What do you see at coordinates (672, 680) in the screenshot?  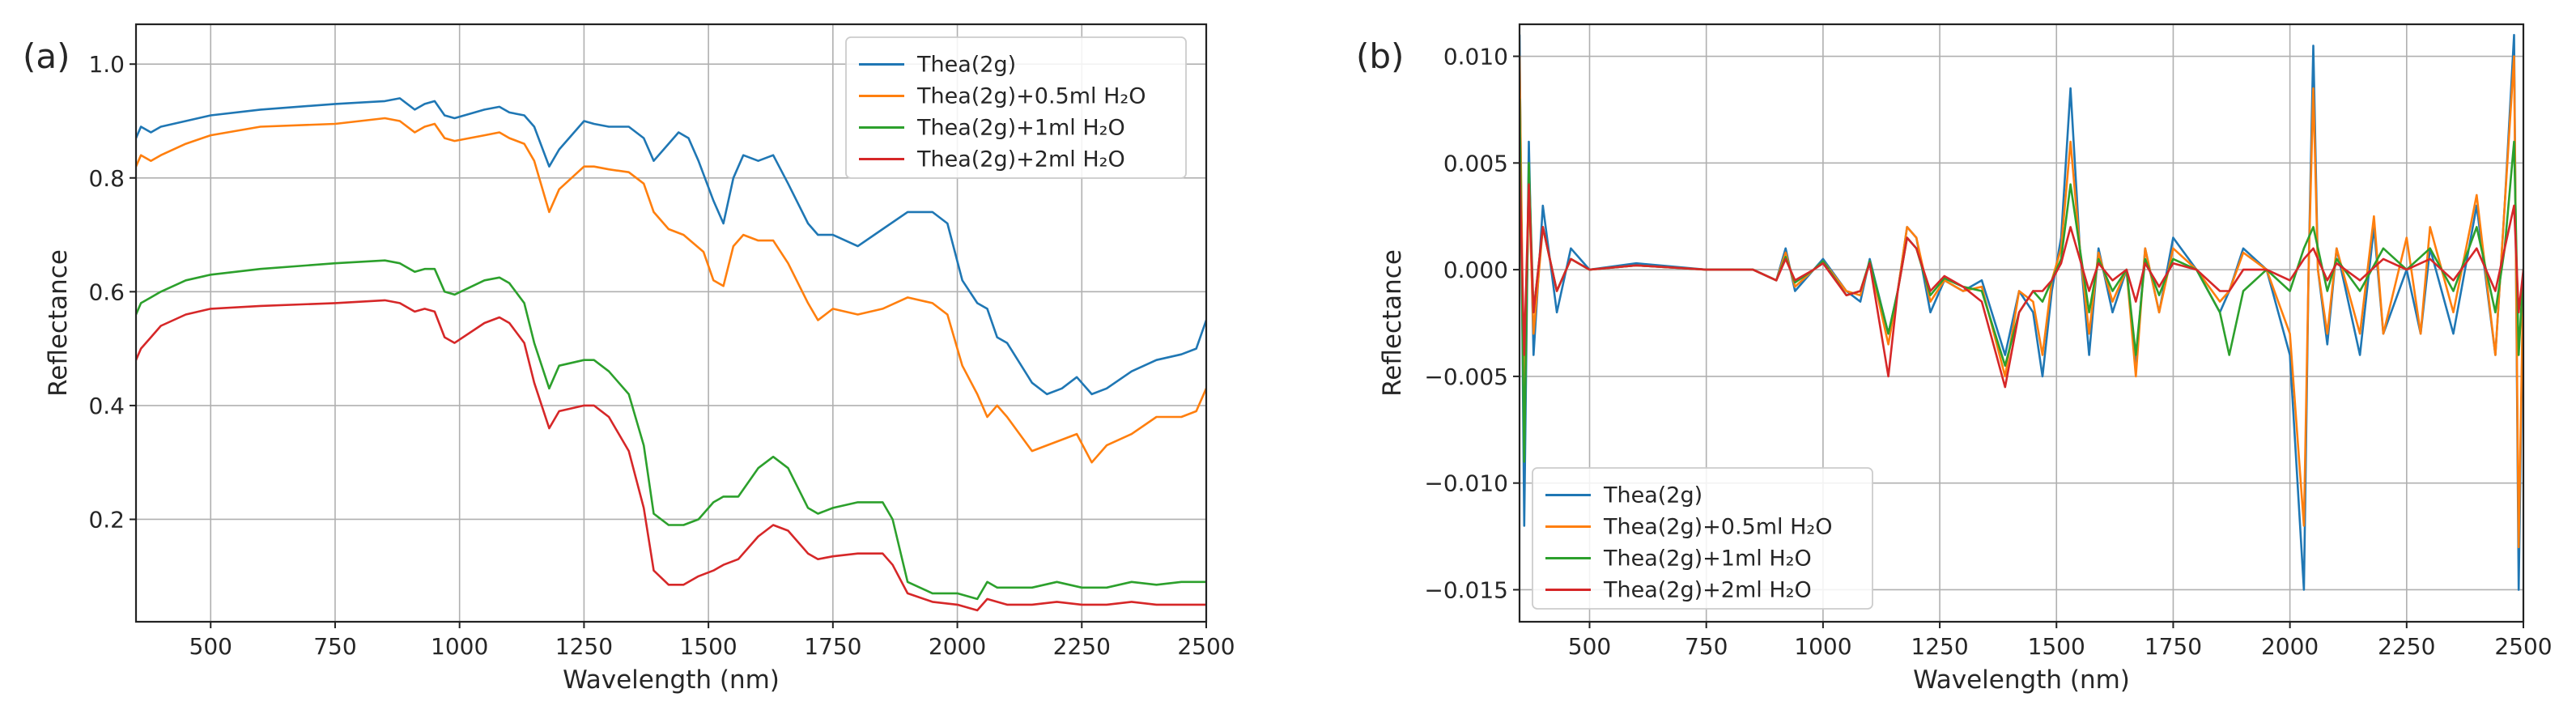 I see `panel-a-x-axis-label: Wavelength (nm)` at bounding box center [672, 680].